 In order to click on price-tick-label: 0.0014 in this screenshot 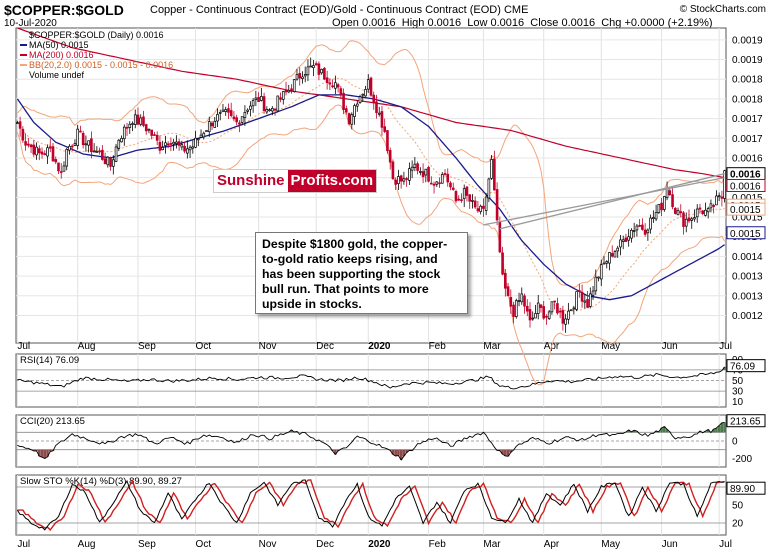, I will do `click(747, 257)`.